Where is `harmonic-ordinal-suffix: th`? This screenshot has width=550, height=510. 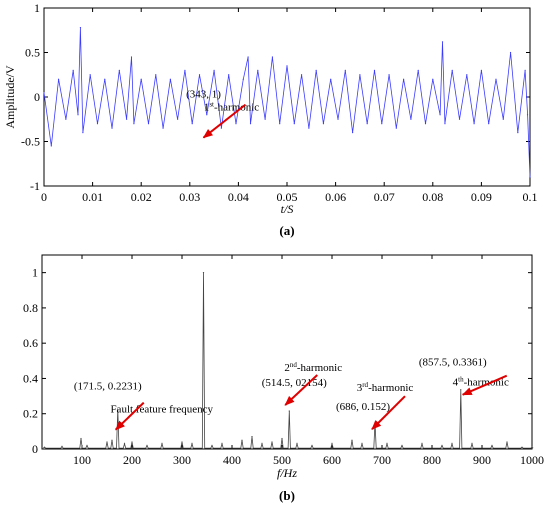
harmonic-ordinal-suffix: th is located at coordinates (461, 380).